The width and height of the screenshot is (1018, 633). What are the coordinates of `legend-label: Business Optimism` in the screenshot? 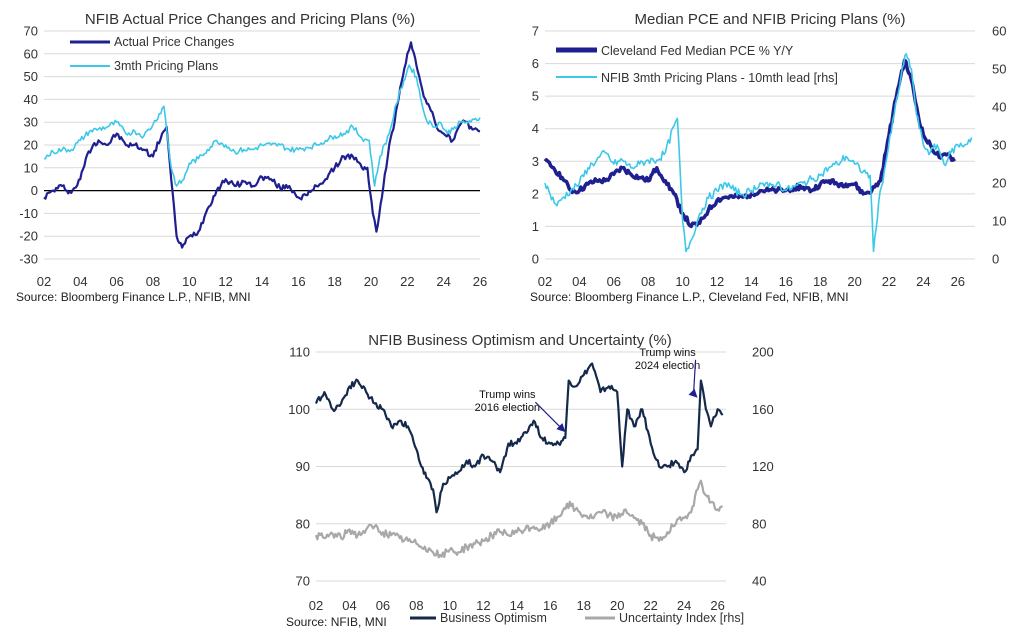 It's located at (493, 618).